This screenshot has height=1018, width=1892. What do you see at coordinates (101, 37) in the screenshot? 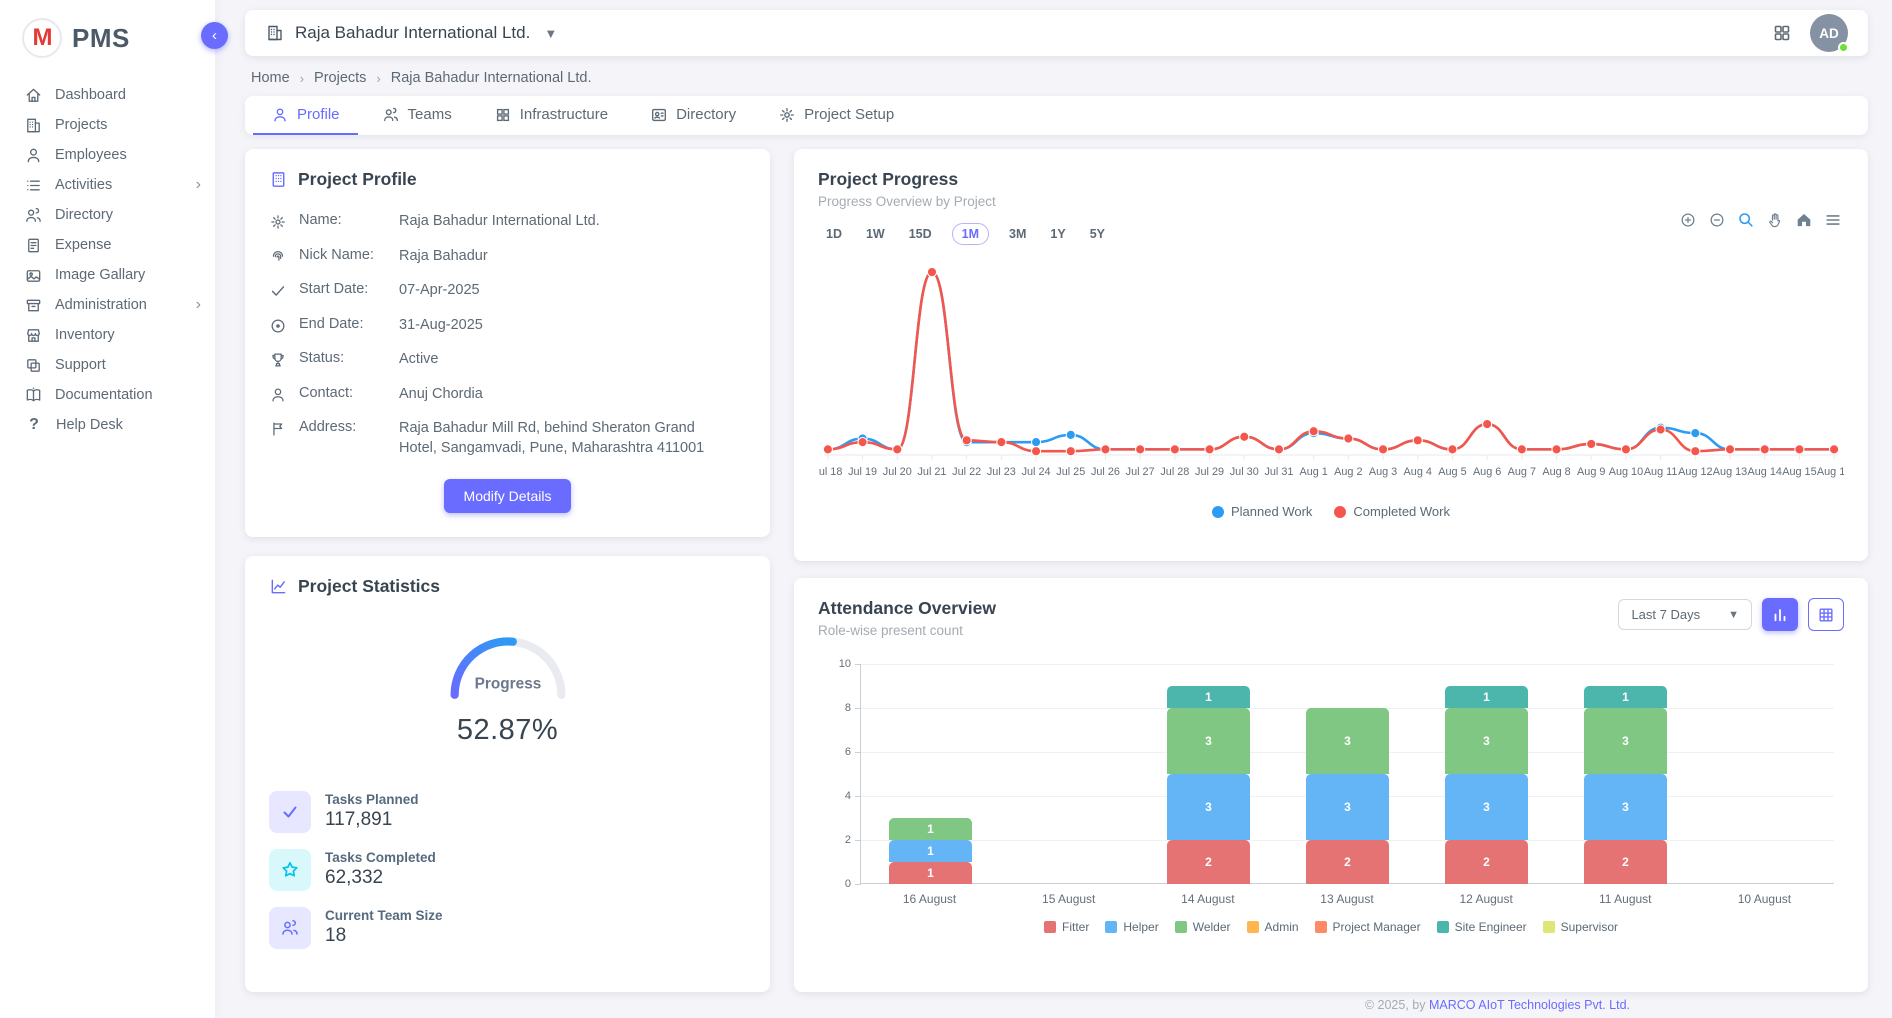
I see `app-name: PMS` at bounding box center [101, 37].